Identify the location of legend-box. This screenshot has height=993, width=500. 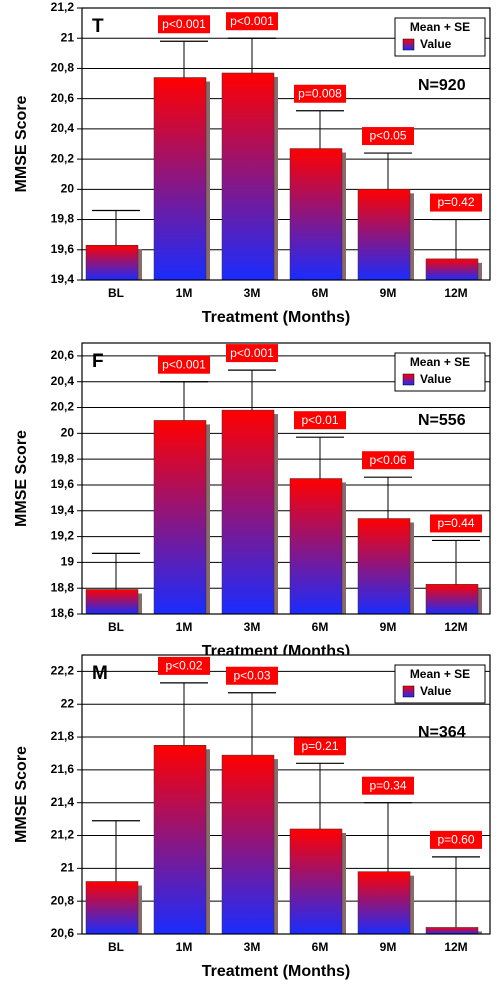
(440, 37).